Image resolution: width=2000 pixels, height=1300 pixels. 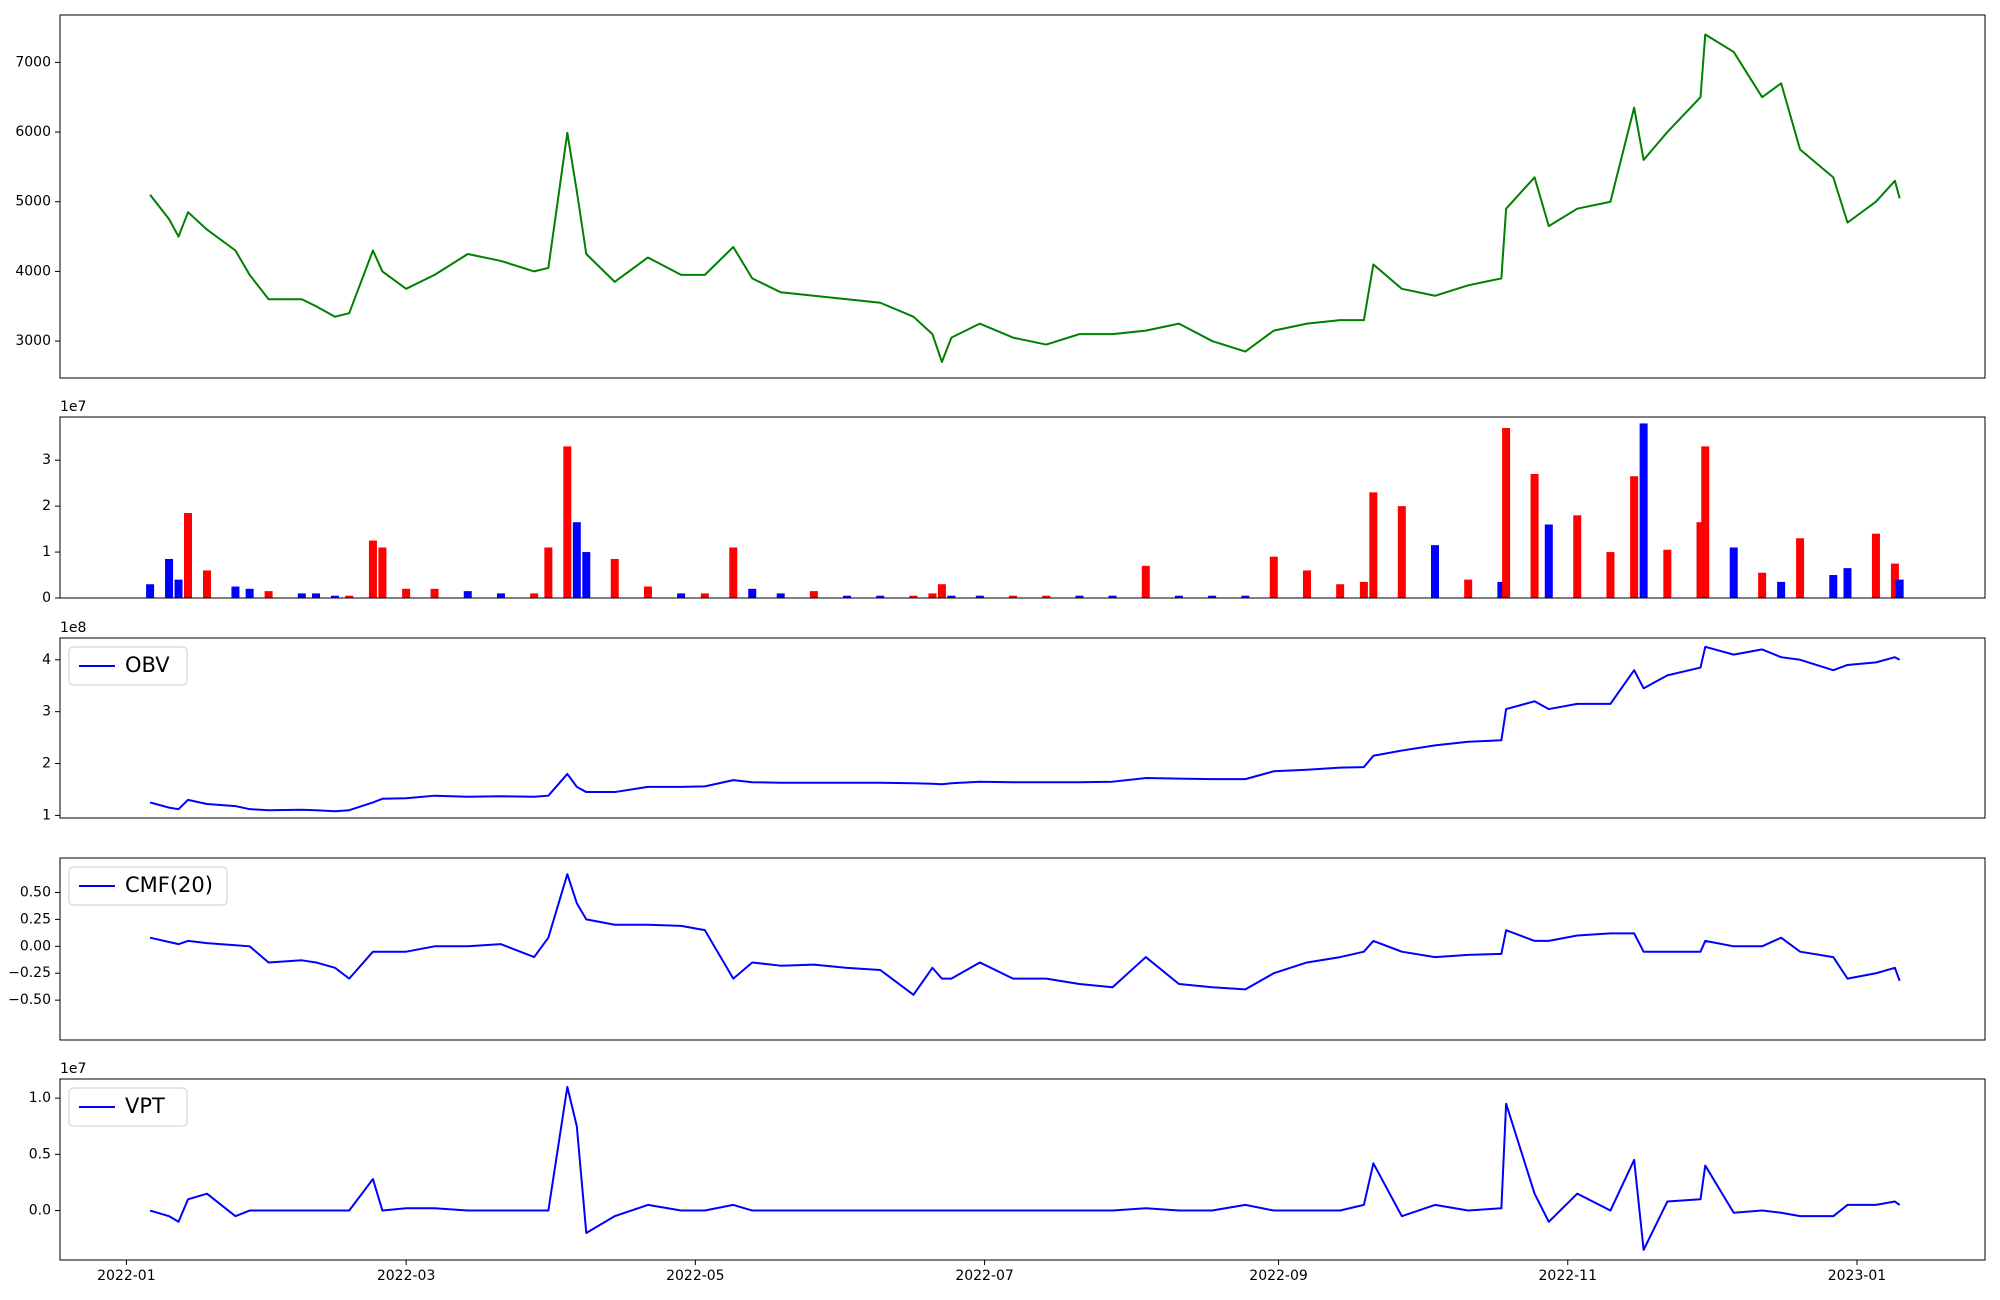 I want to click on y-tick-label: 0.50, so click(x=35, y=892).